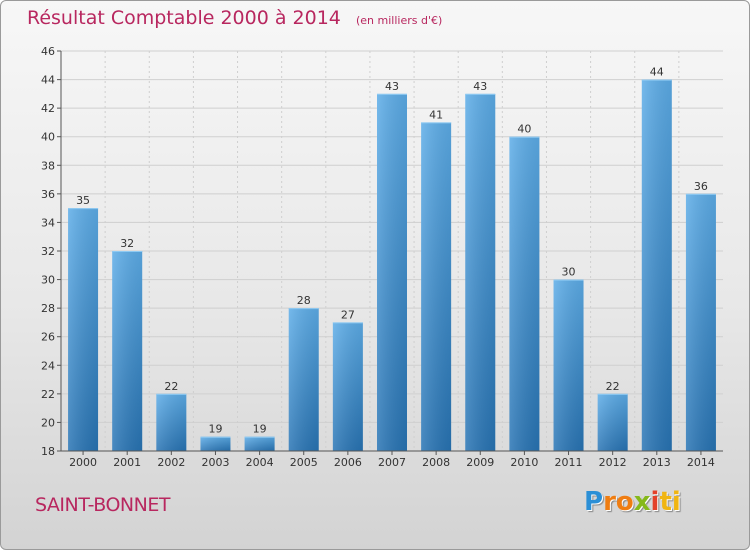 The image size is (750, 550). I want to click on proxiti-logo: Proxiti, so click(632, 502).